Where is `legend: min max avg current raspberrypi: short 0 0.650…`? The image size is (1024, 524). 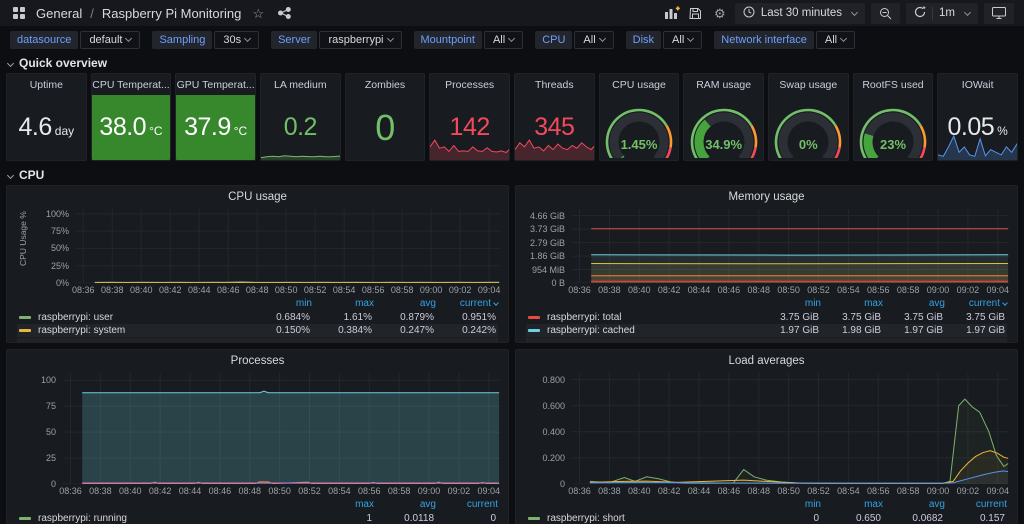
legend: min max avg current raspberrypi: short 0 0.650… is located at coordinates (766, 510).